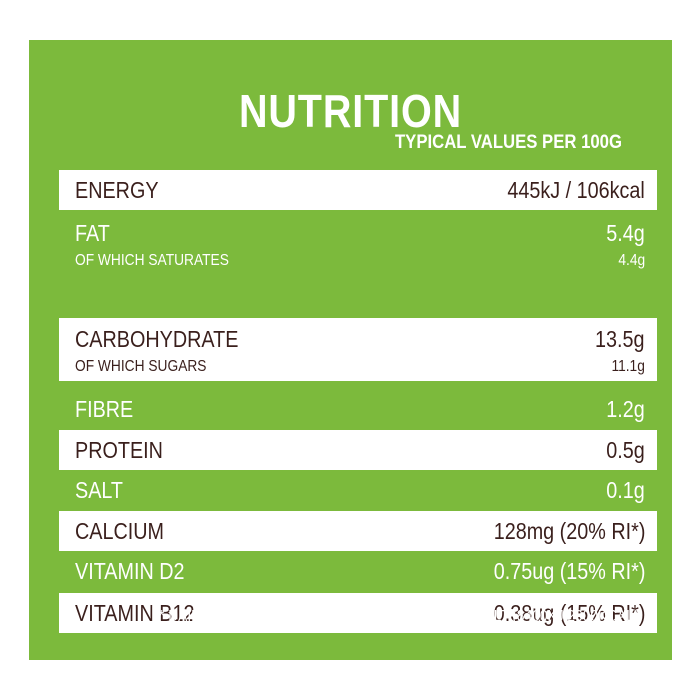 This screenshot has height=700, width=700. I want to click on row-label: VITAMIN D2, so click(130, 570).